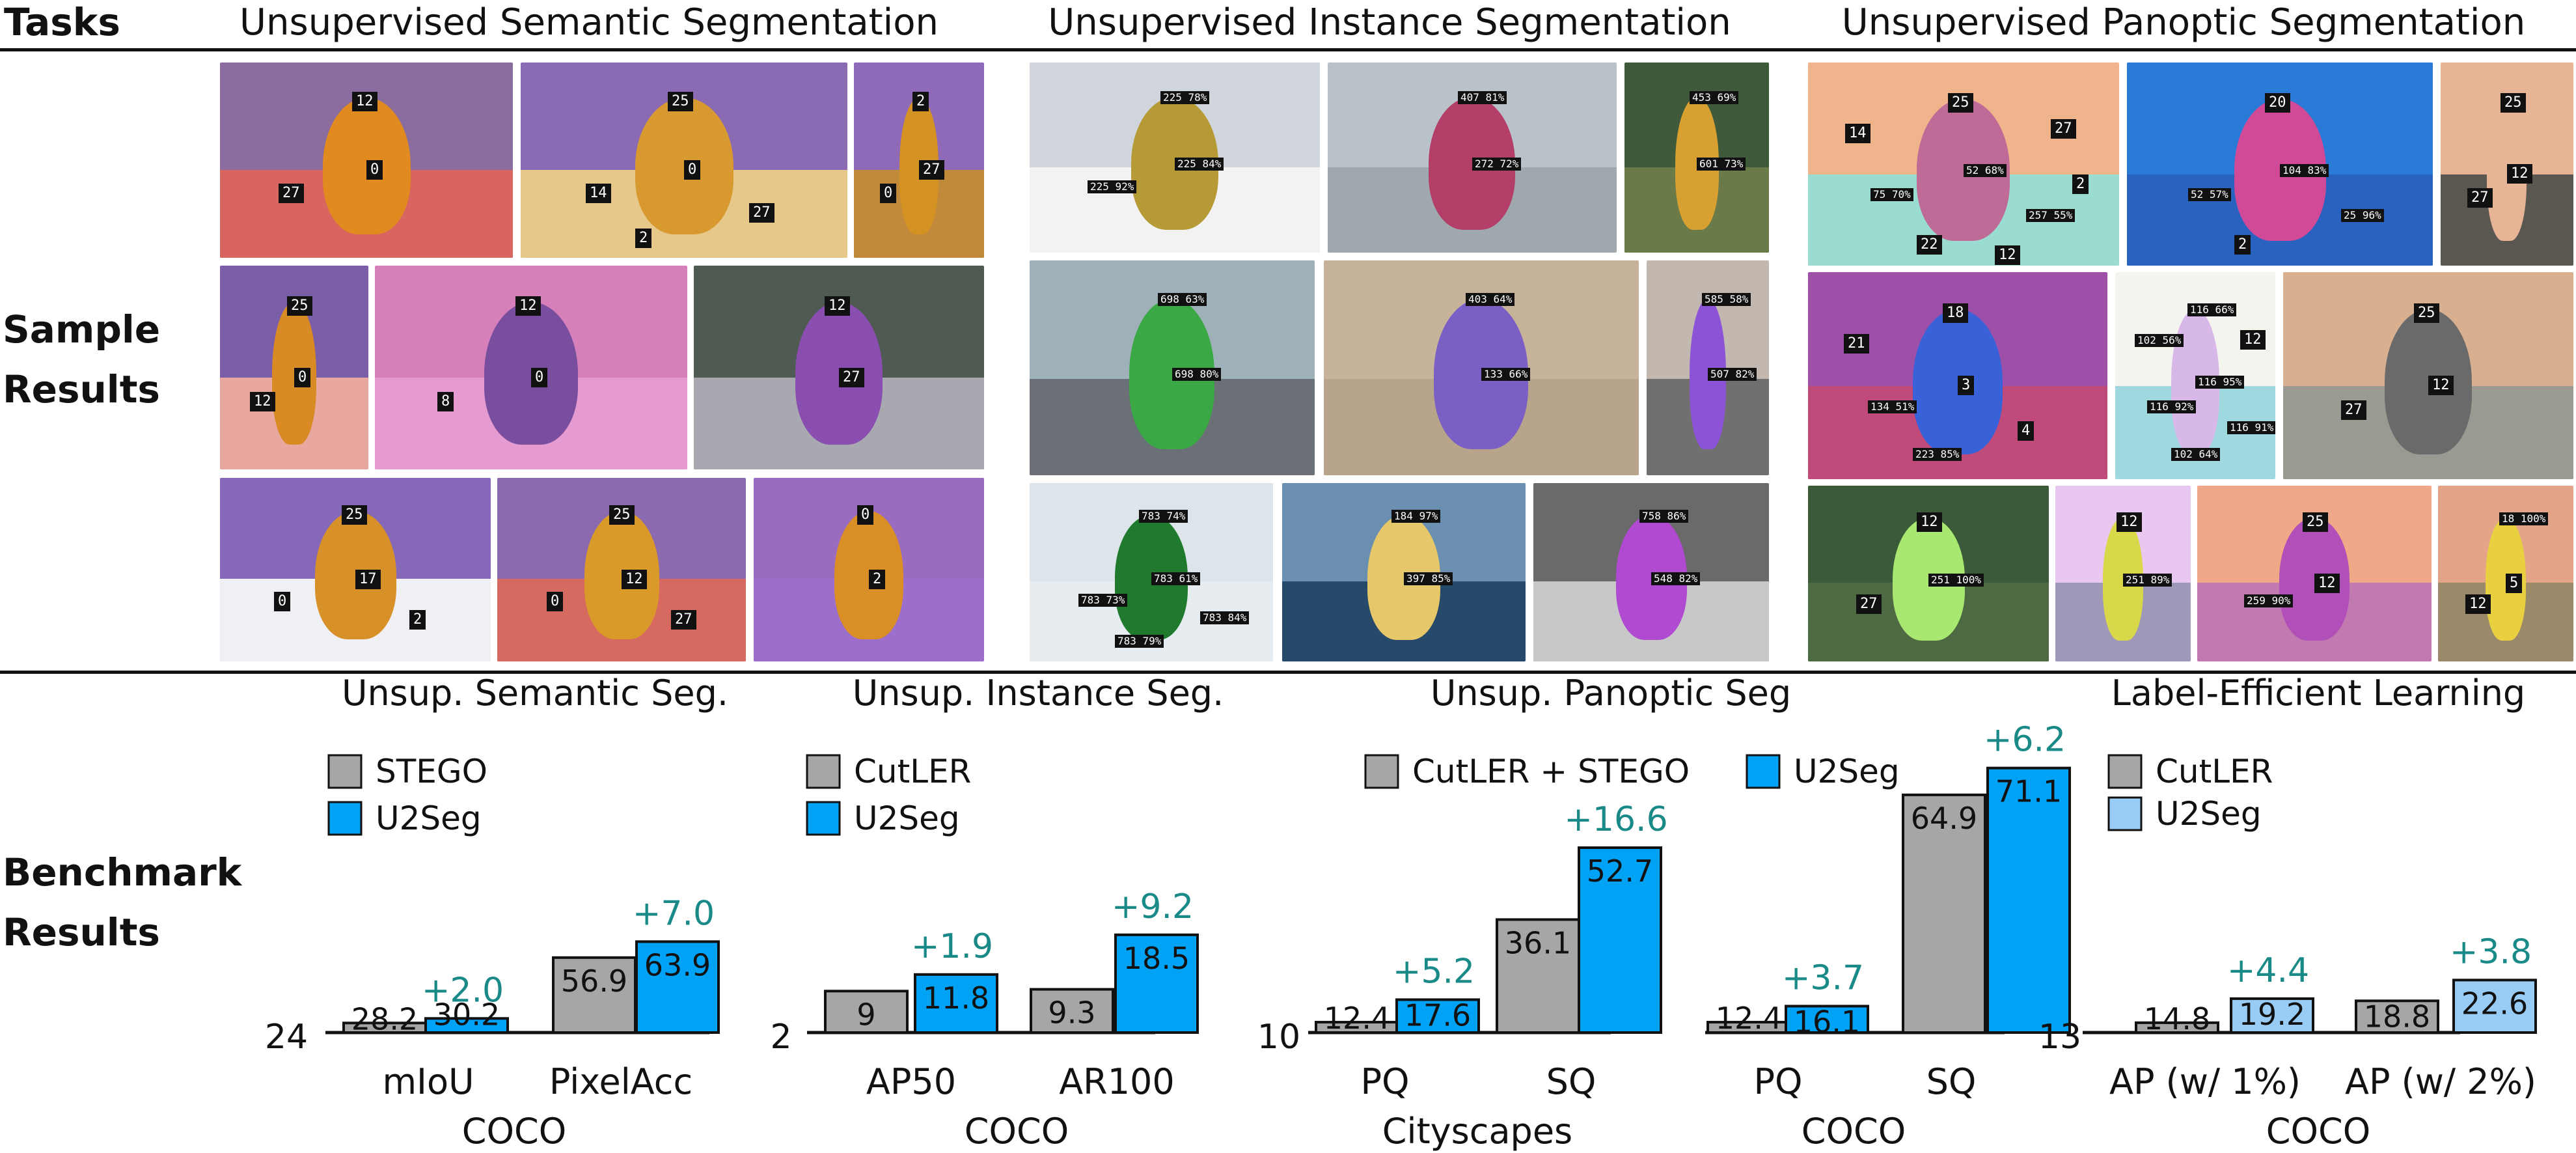  Describe the element at coordinates (1892, 407) in the screenshot. I see `segment-label: 134 51%` at that location.